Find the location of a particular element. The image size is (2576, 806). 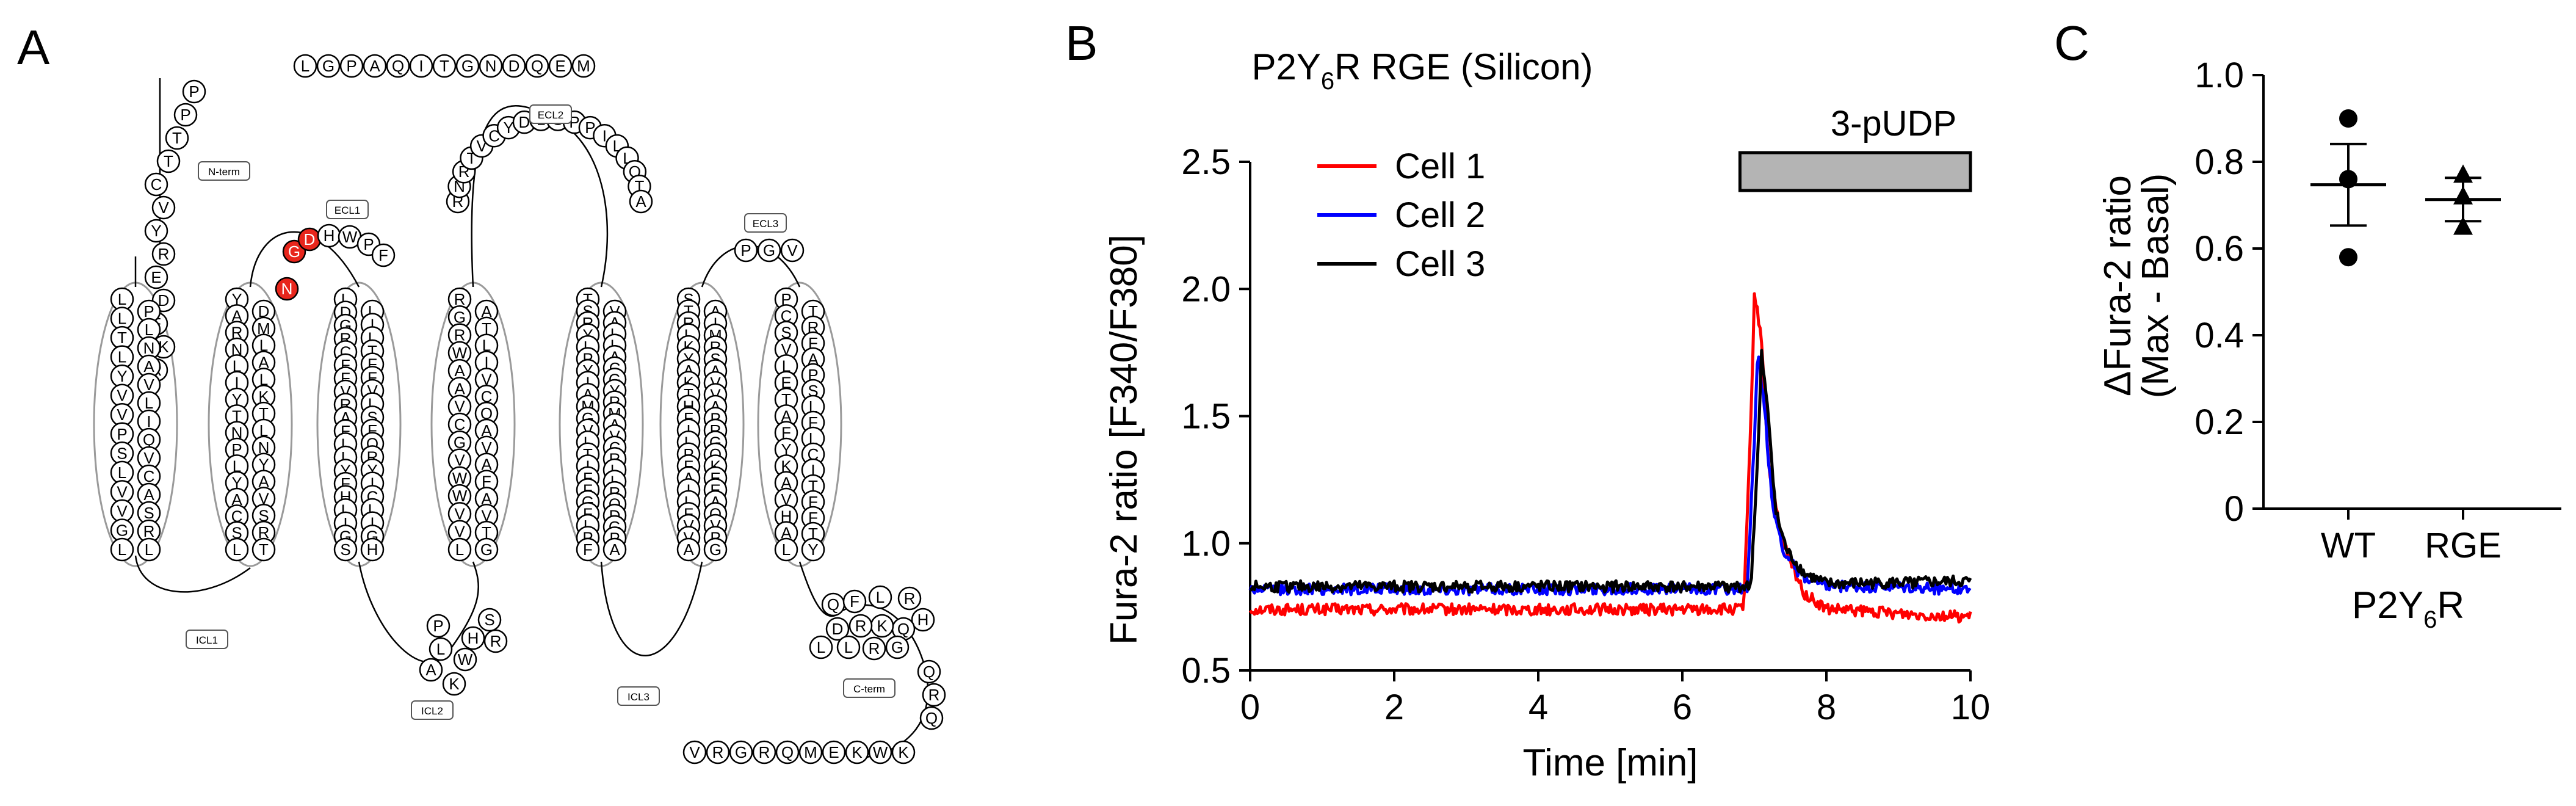

residue-letter: E is located at coordinates (786, 383).